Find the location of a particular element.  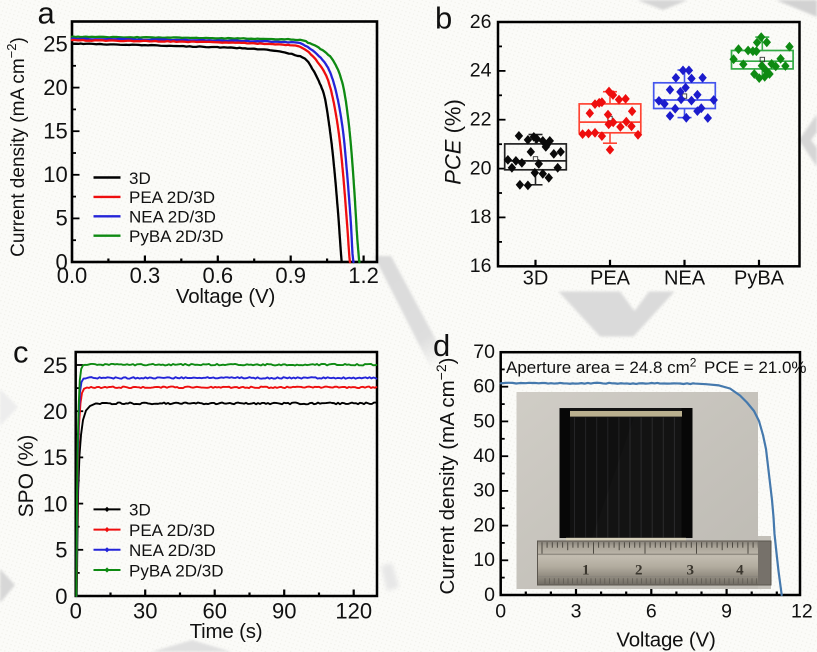

svg-text: SPO (%) is located at coordinates (26, 476).